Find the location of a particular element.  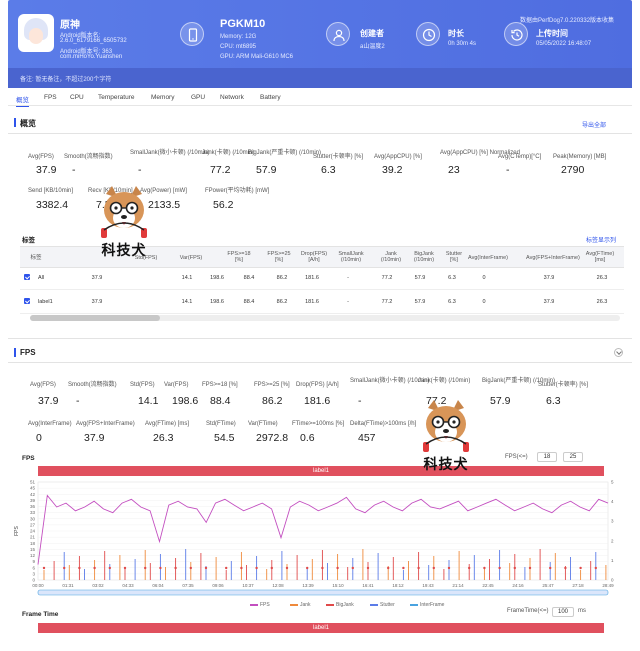

device-info-line: Memory: 12G is located at coordinates (238, 37).